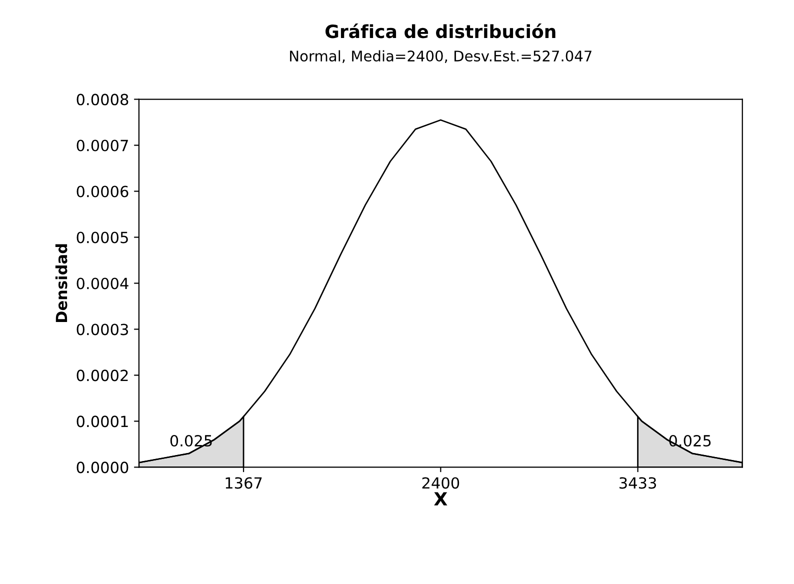 The height and width of the screenshot is (584, 794). I want to click on y-axis-title: Densidad, so click(61, 283).